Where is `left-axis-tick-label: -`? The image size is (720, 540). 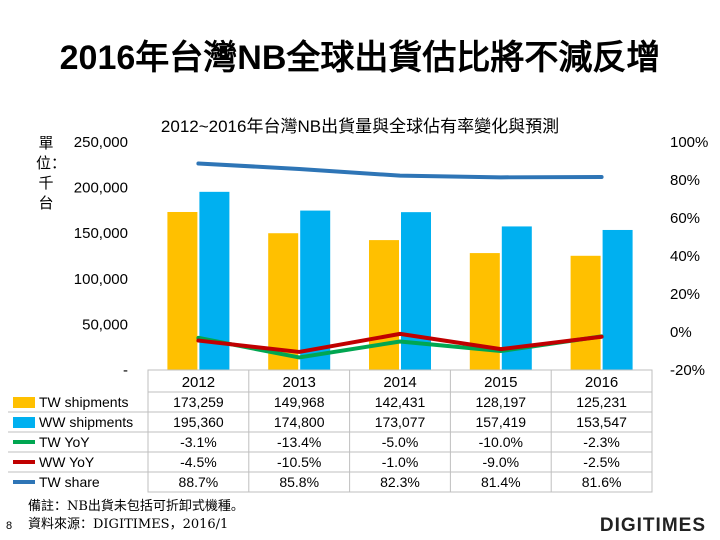 left-axis-tick-label: - is located at coordinates (125, 370).